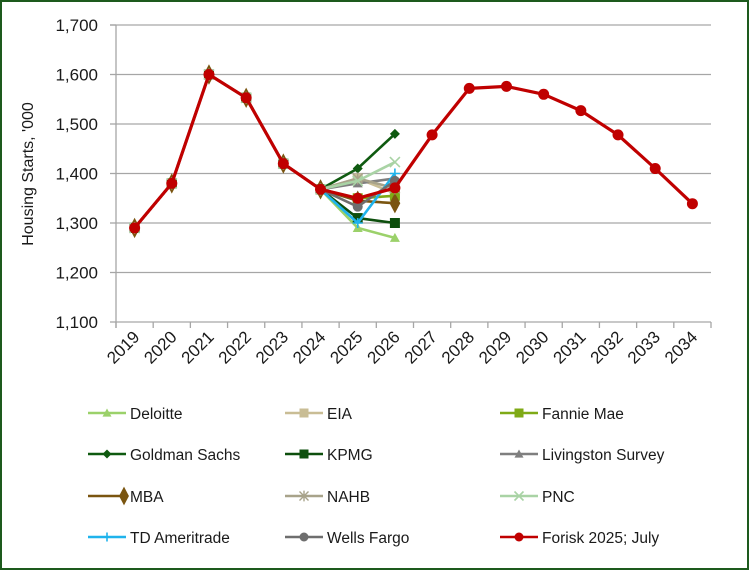  I want to click on series-wells-fargo, so click(264, 151).